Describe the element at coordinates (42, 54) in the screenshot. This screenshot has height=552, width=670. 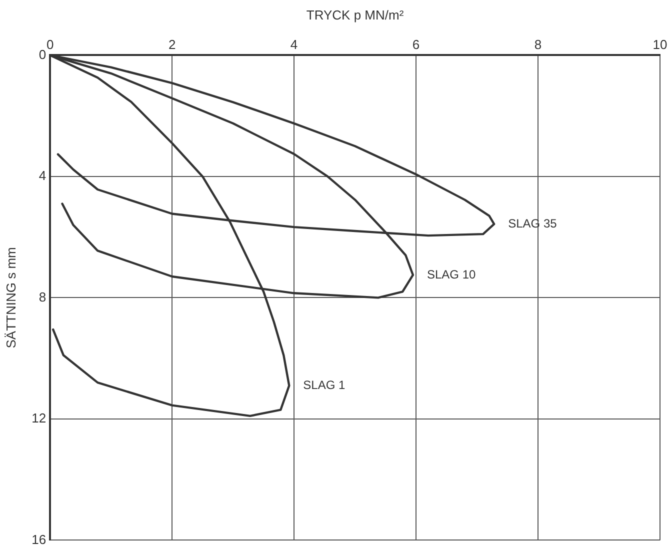
I see `y-tick-label: 0` at that location.